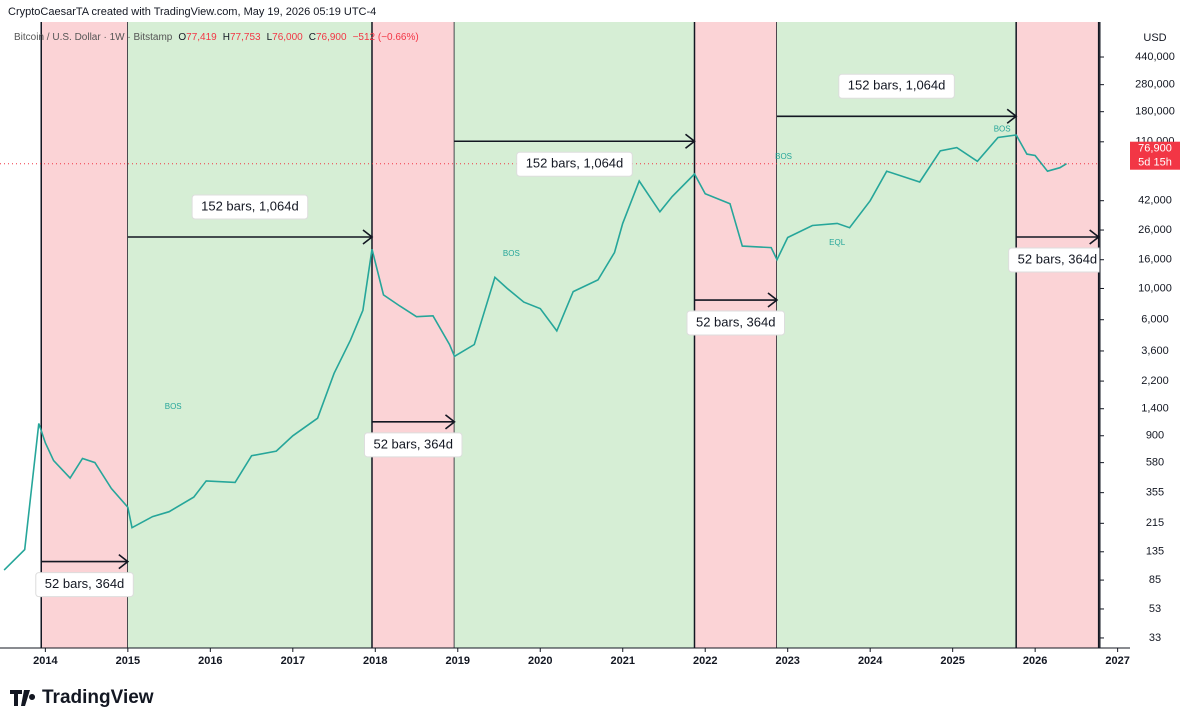 This screenshot has width=1200, height=725. I want to click on y-tick-label: 355, so click(1155, 493).